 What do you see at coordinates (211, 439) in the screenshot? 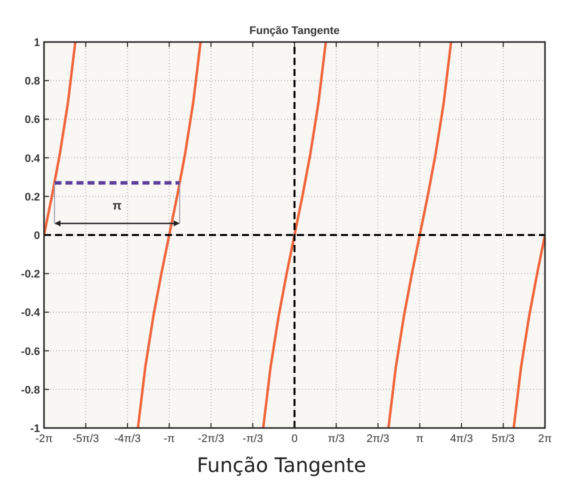
I see `x-tick-label: -2π/3` at bounding box center [211, 439].